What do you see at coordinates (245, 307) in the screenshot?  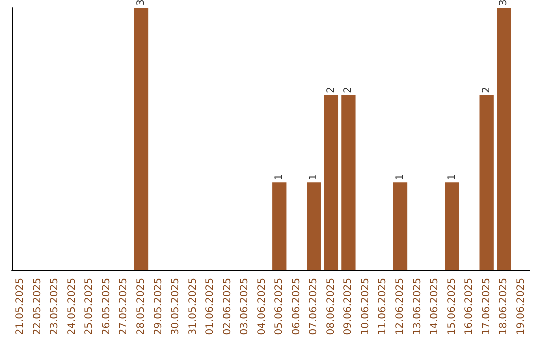 I see `x-tick-label: 03.06.2025` at bounding box center [245, 307].